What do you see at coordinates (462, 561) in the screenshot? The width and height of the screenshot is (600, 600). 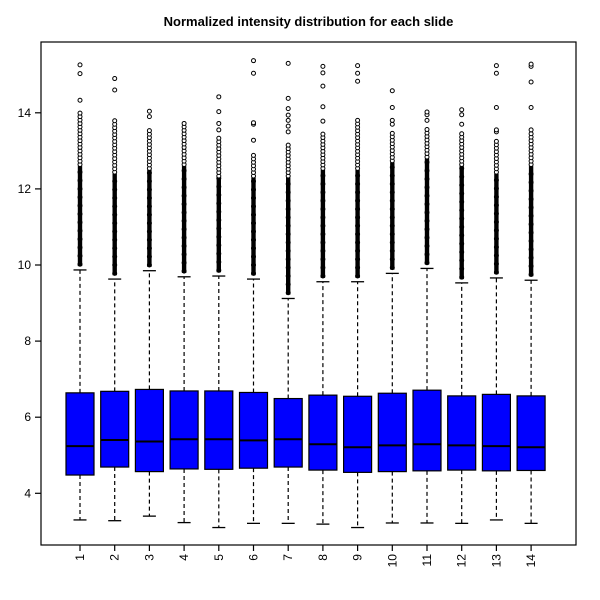 I see `x-tick-label: 12` at bounding box center [462, 561].